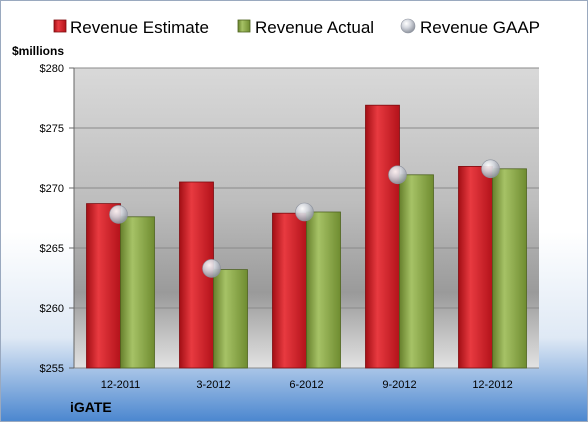 The width and height of the screenshot is (588, 422). I want to click on x-tick-label: 6-2012, so click(306, 385).